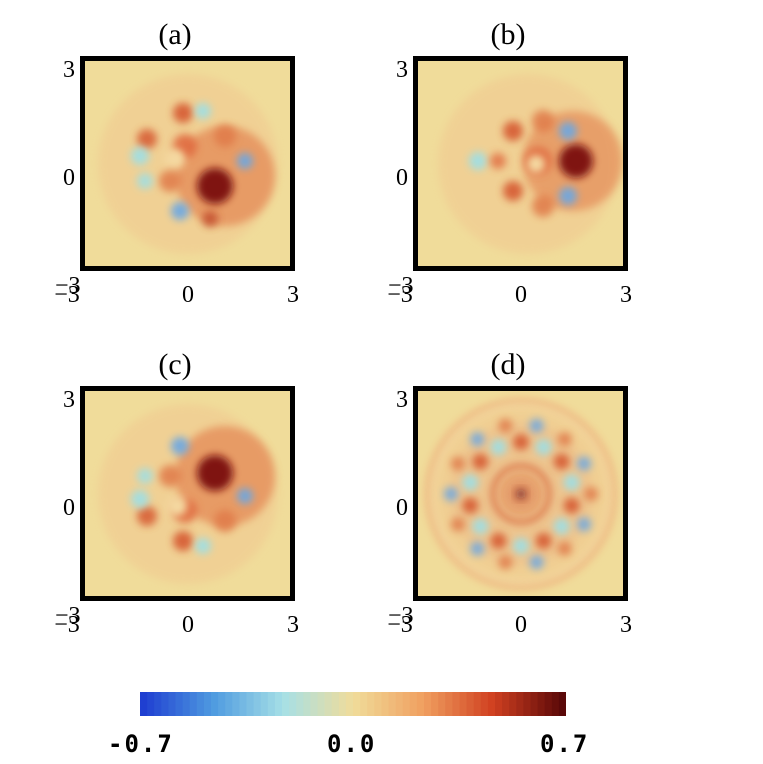 This screenshot has width=763, height=764. What do you see at coordinates (141, 744) in the screenshot?
I see `colorbar-min-label: -0.7` at bounding box center [141, 744].